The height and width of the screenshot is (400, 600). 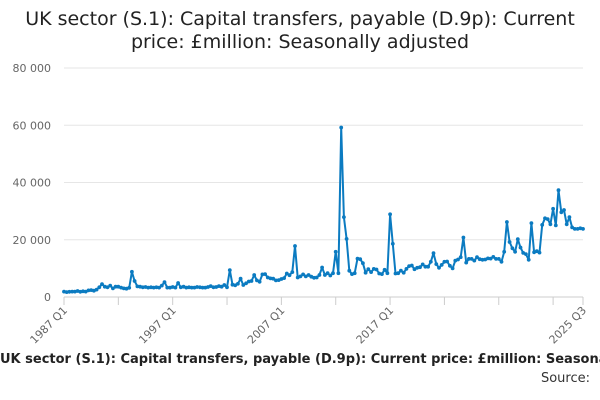 I want to click on x-tick-label: 1997 Q1, so click(x=157, y=325).